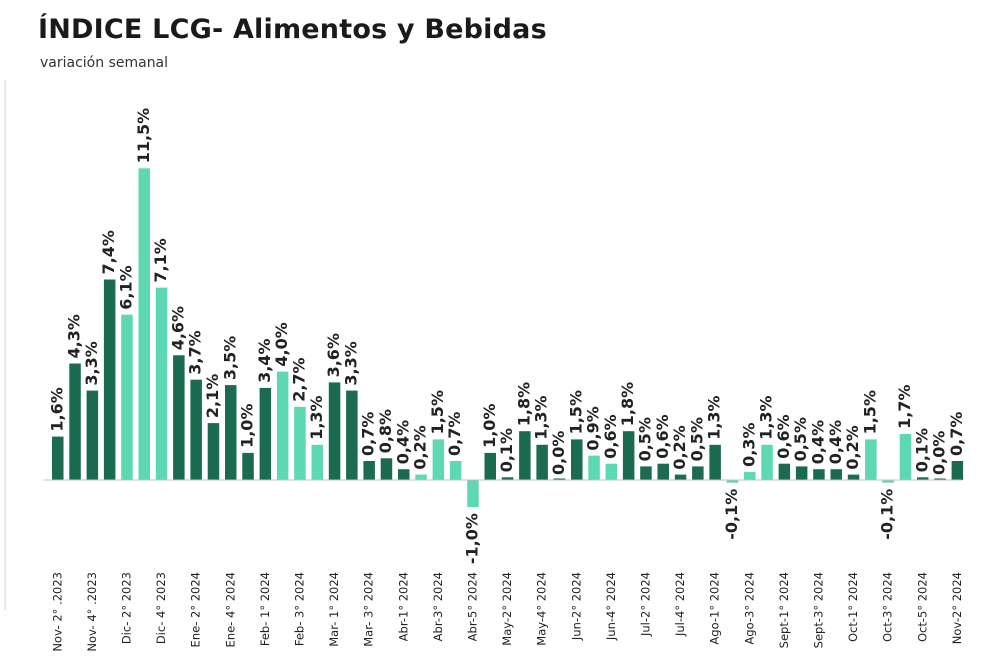  Describe the element at coordinates (91, 363) in the screenshot. I see `value-label: 3,3%` at that location.